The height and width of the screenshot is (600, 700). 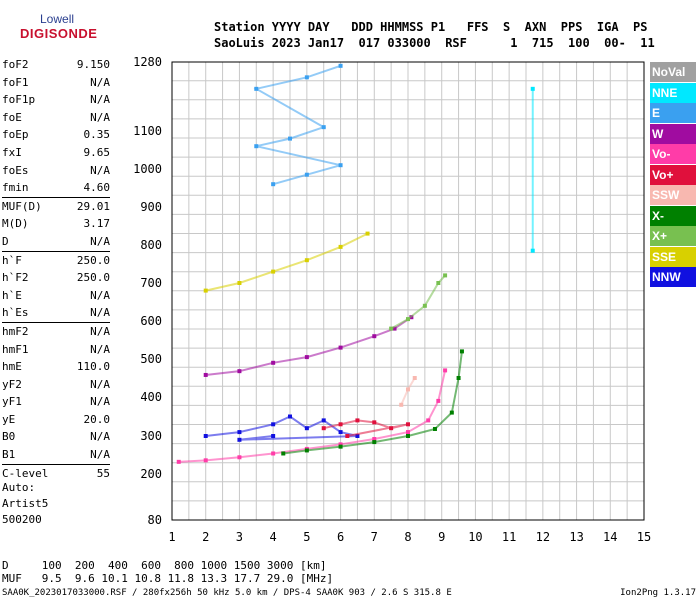 I want to click on param-row: yE 20.0, so click(x=56, y=420).